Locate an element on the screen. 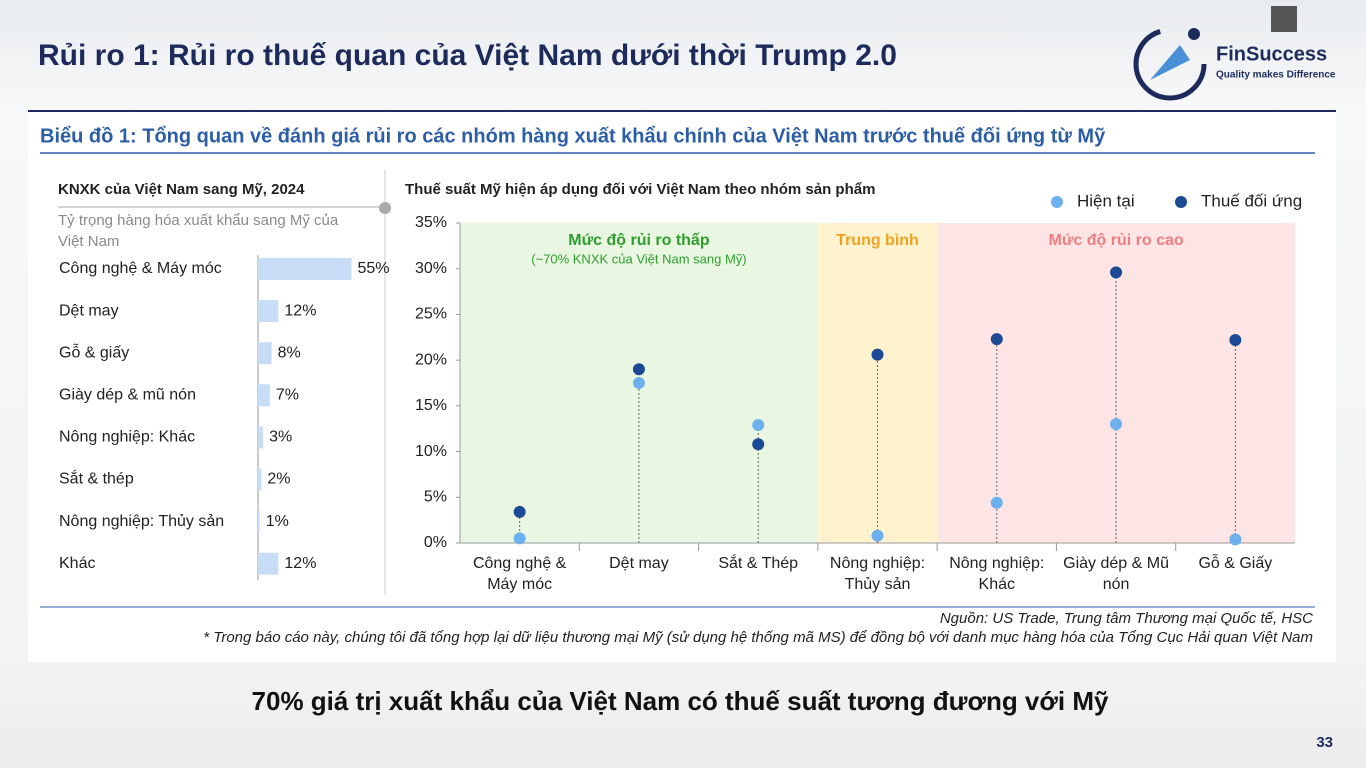 This screenshot has height=768, width=1366. x-tick-label: Nông nghiệp: Khác is located at coordinates (997, 574).